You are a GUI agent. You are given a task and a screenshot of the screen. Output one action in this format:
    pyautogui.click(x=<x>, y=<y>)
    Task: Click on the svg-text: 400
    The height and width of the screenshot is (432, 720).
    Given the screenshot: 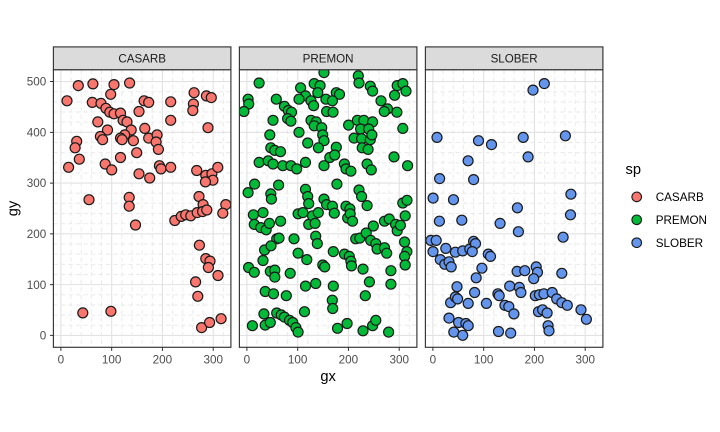 What is the action you would take?
    pyautogui.click(x=37, y=133)
    